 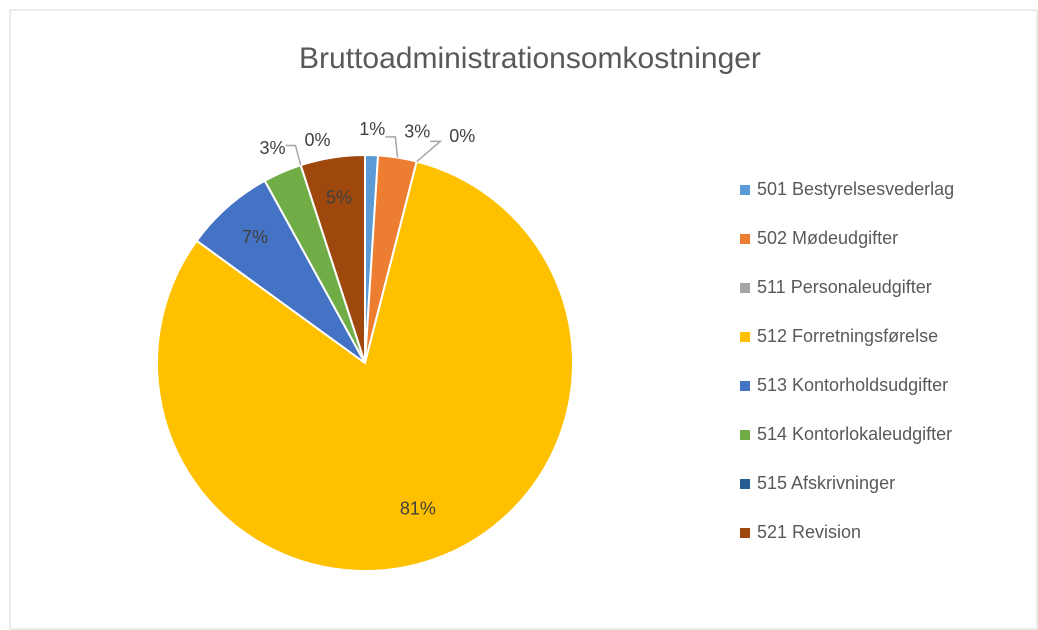 What do you see at coordinates (855, 189) in the screenshot?
I see `legend-label: 501 Bestyrelsesvederlag` at bounding box center [855, 189].